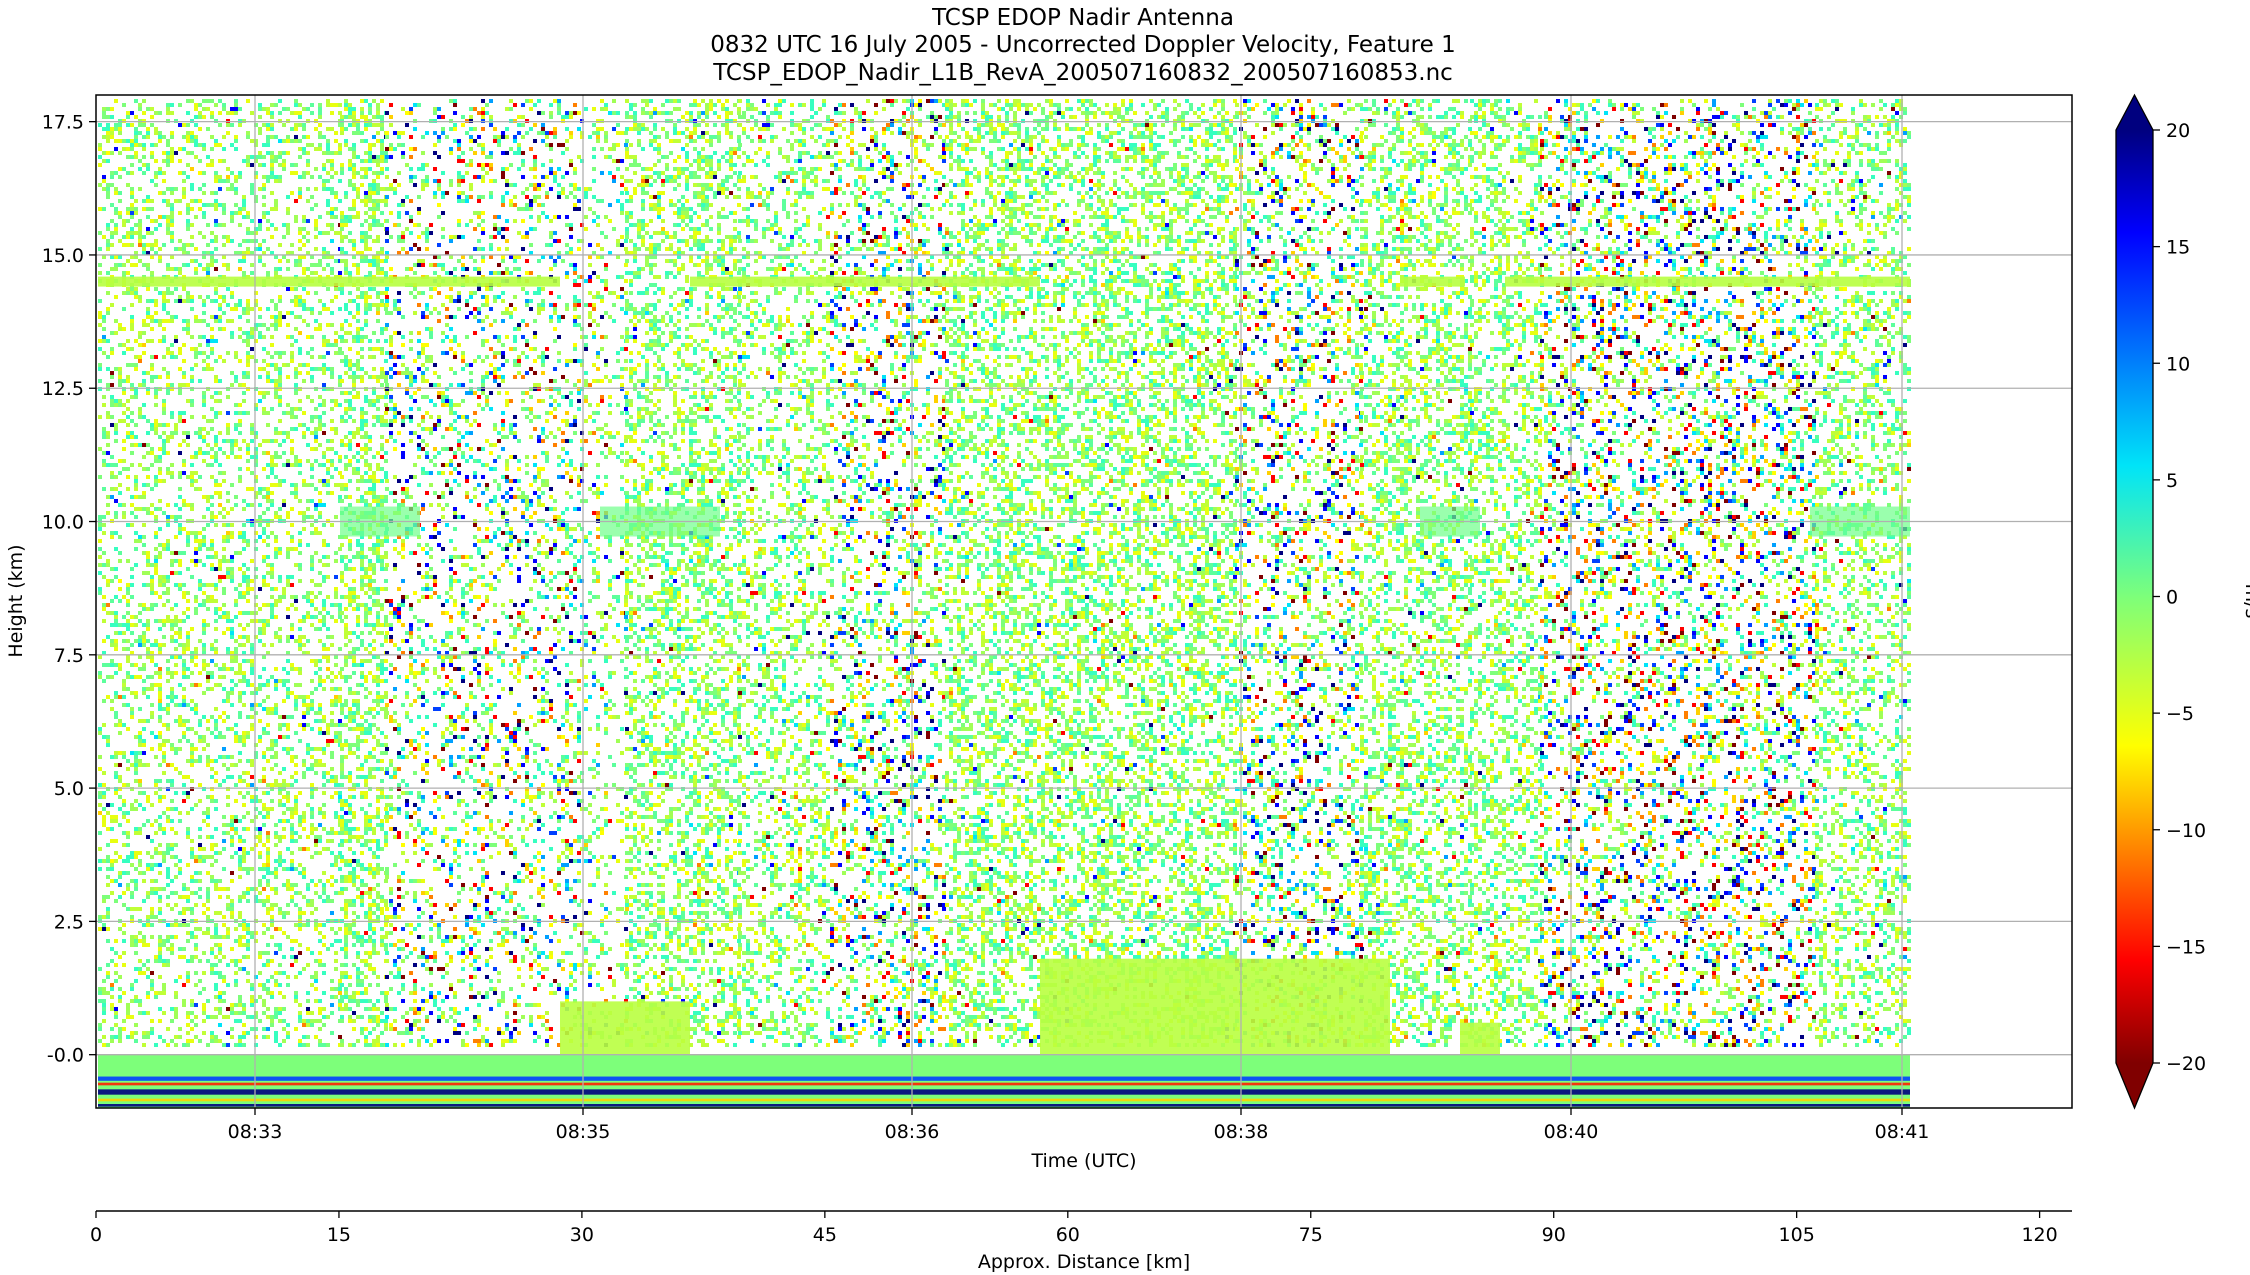  Describe the element at coordinates (1084, 1262) in the screenshot. I see `distance-axis-label: Approx. Distance [km]` at that location.